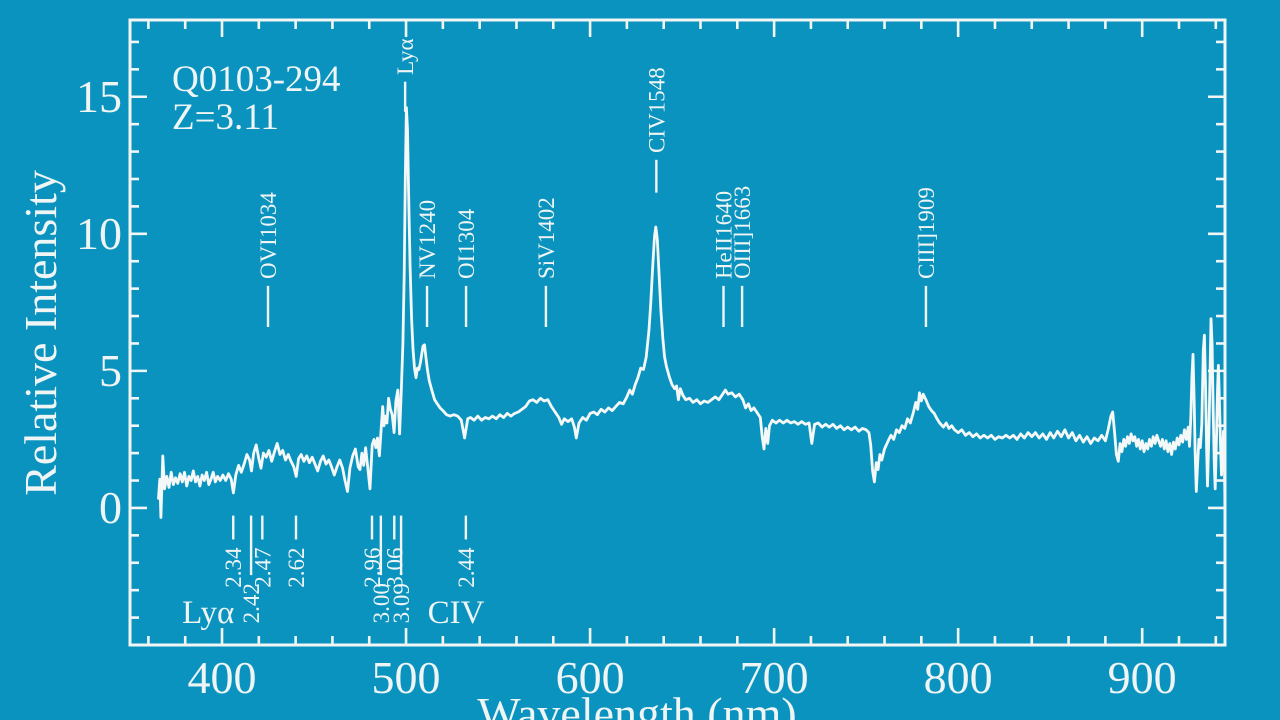 Image resolution: width=1280 pixels, height=720 pixels. I want to click on y-tick-label: 0, so click(110, 507).